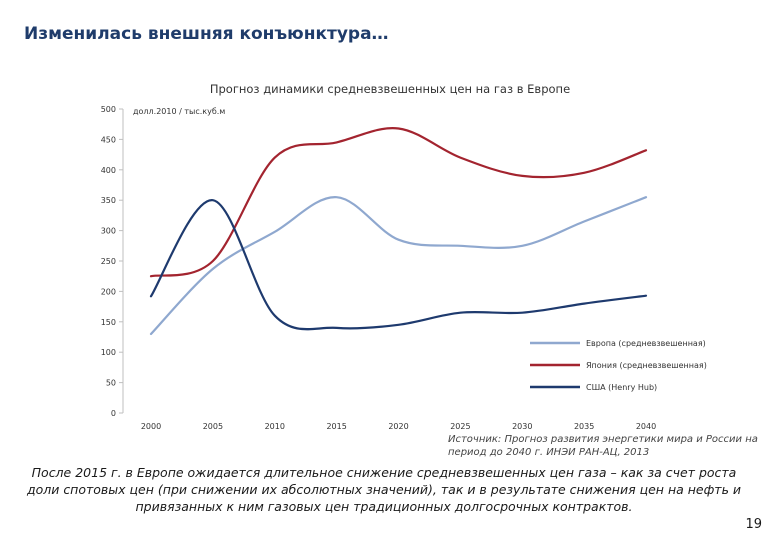  What do you see at coordinates (108, 322) in the screenshot?
I see `y-tick-label: 150` at bounding box center [108, 322].